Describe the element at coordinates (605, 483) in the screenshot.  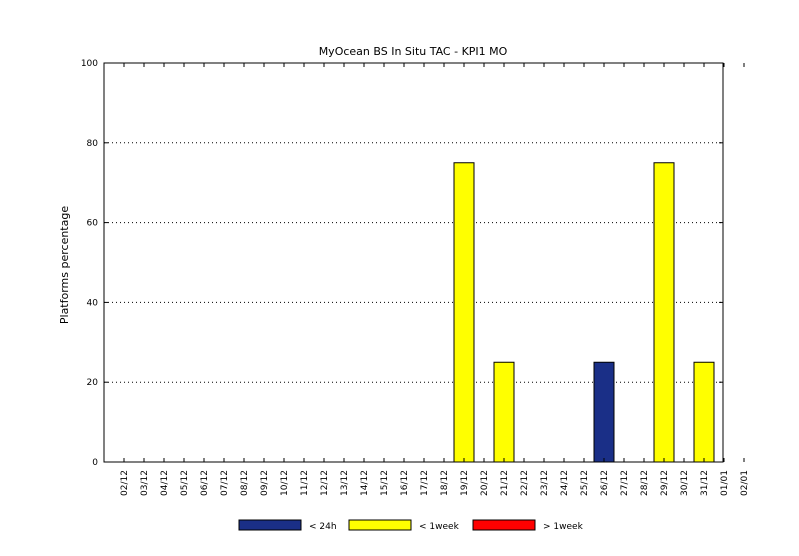
I see `x-tick-label: 26/12` at that location.